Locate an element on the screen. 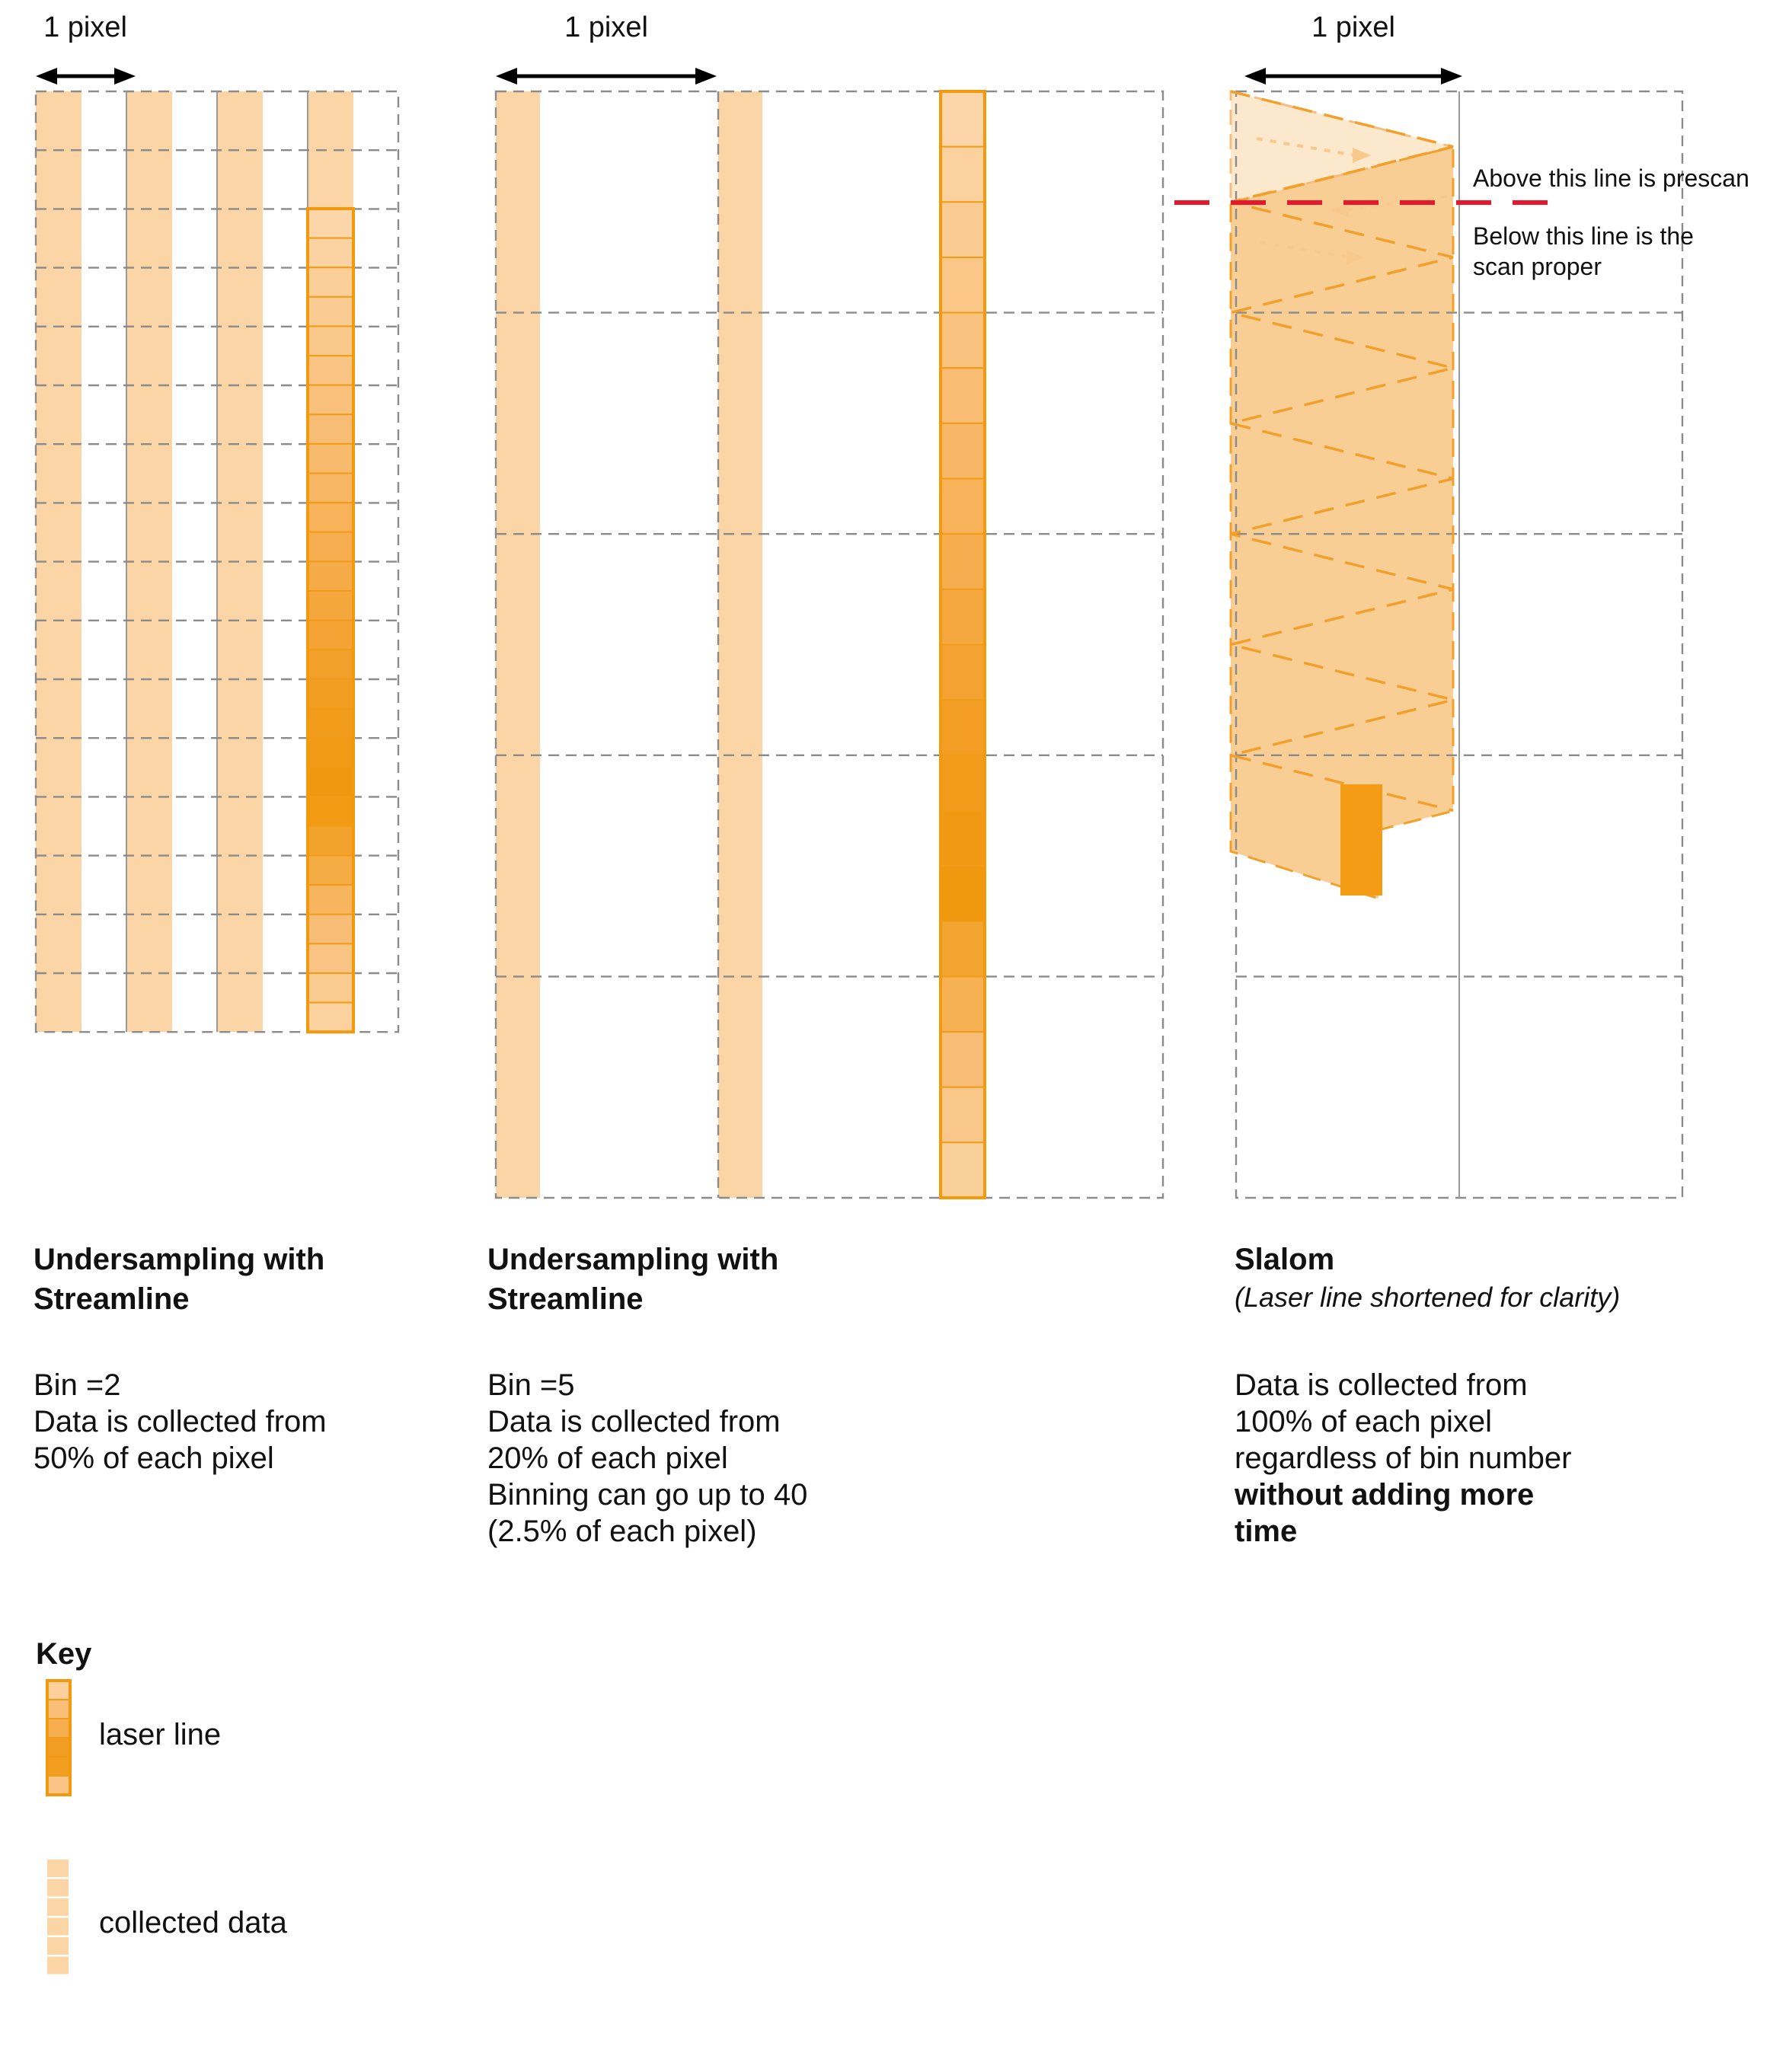 The width and height of the screenshot is (1773, 2072). slalom-laser-line-stub is located at coordinates (1361, 840).